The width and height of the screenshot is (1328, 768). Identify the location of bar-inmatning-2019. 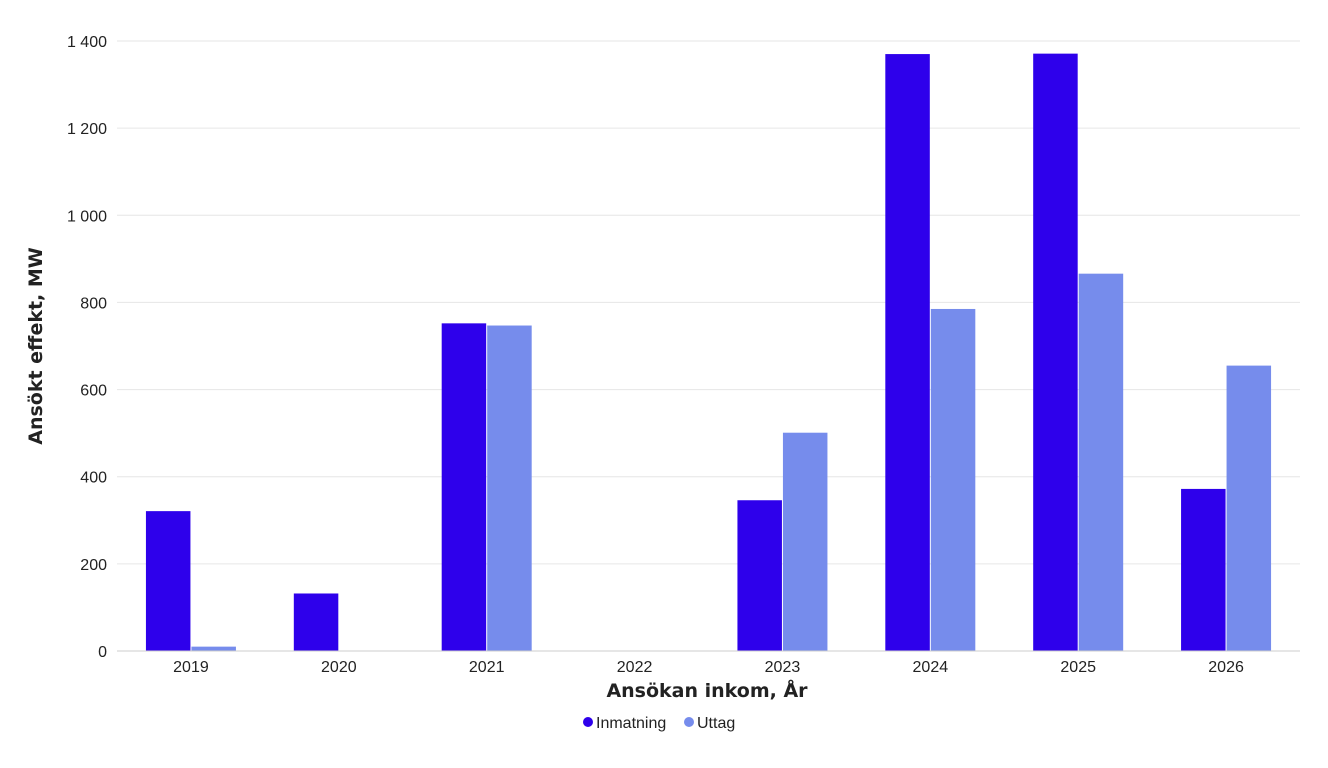
(168, 581).